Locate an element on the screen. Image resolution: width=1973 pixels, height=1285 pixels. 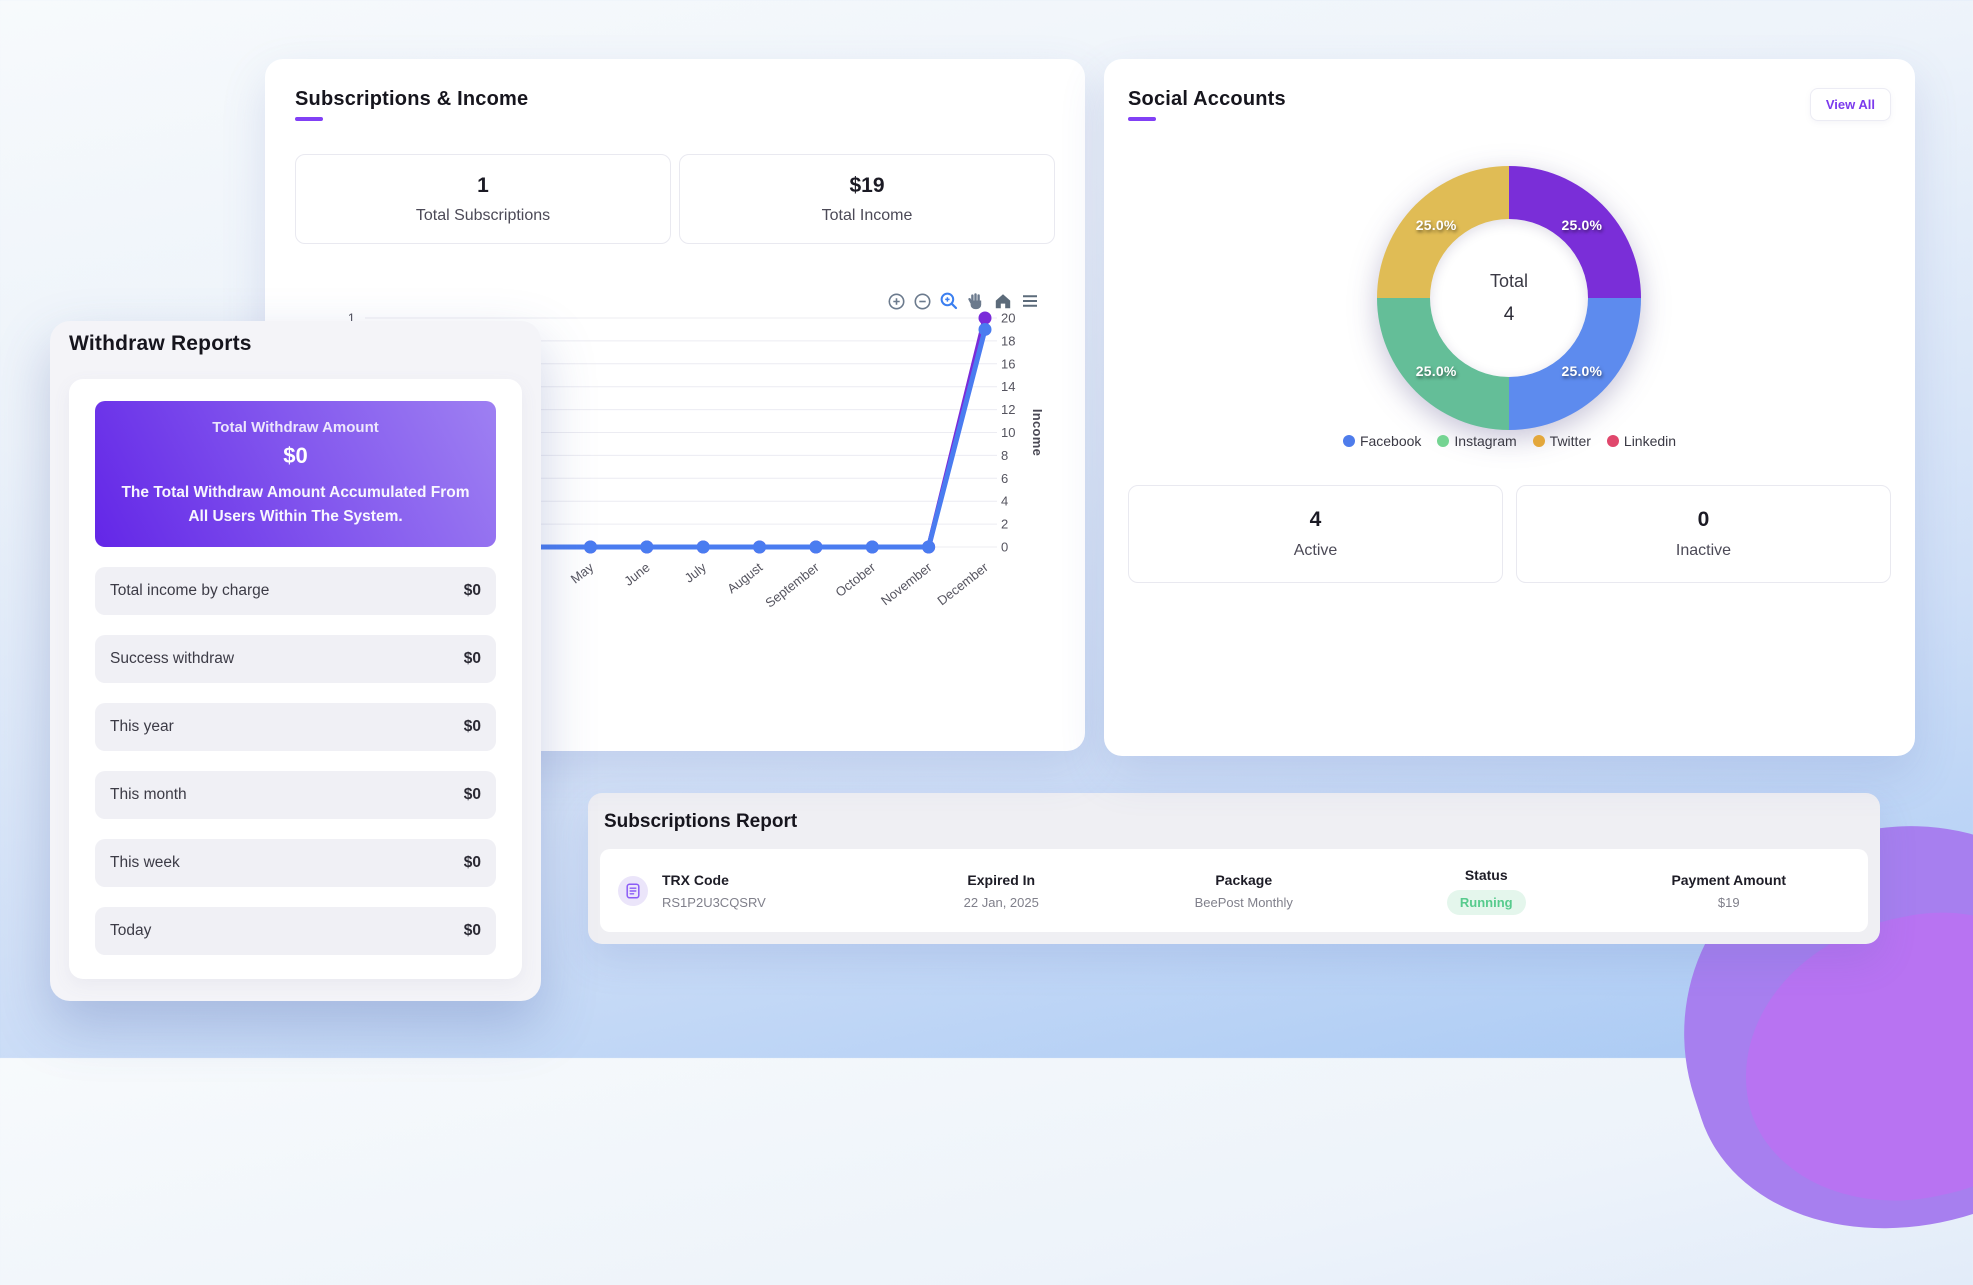
social-accounts-title: Social Accounts is located at coordinates (1207, 99).